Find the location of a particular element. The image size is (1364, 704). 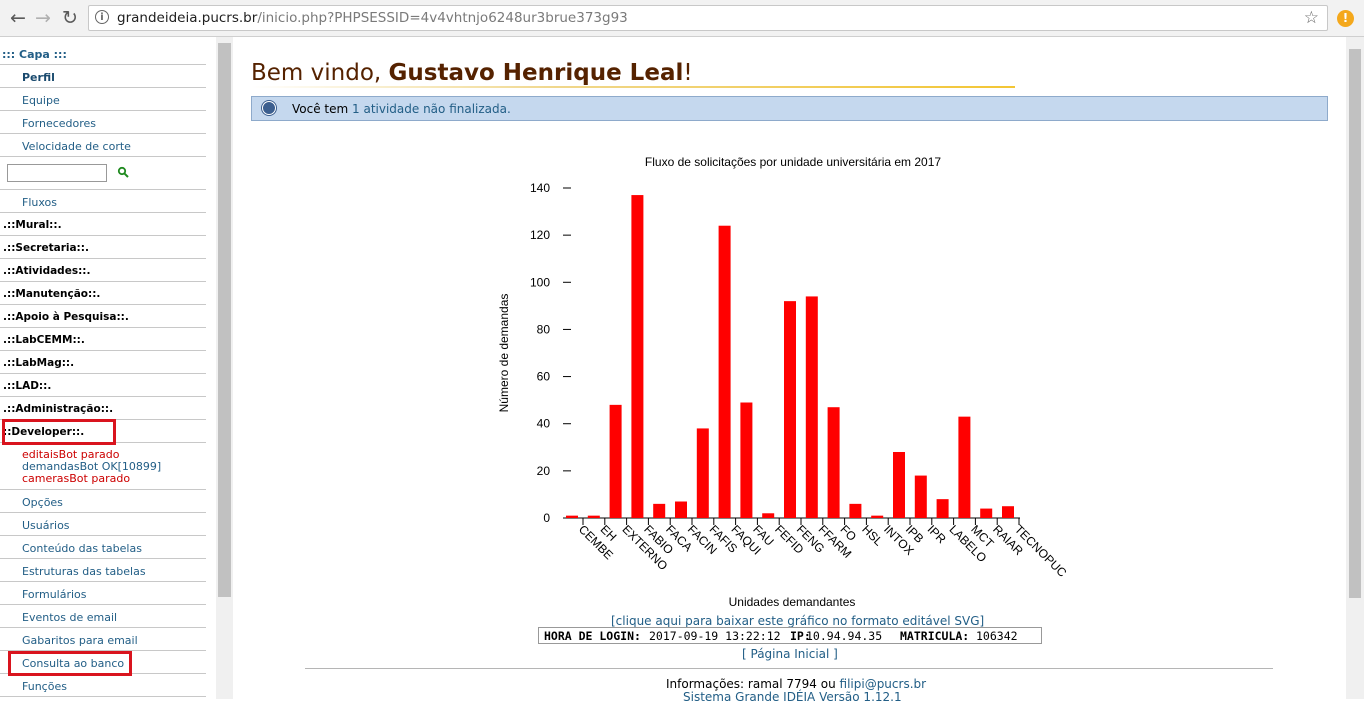

bar-ffarm is located at coordinates (811, 407).